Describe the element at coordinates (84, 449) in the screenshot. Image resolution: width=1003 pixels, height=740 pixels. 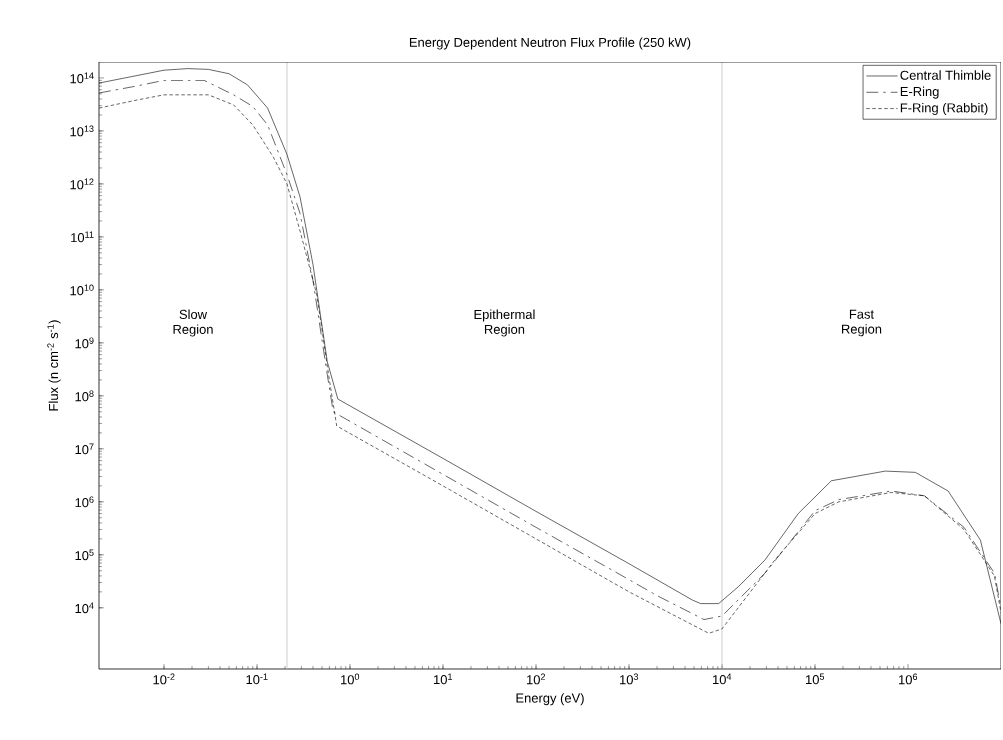
I see `y-tick-label: 10$^{7}$` at that location.